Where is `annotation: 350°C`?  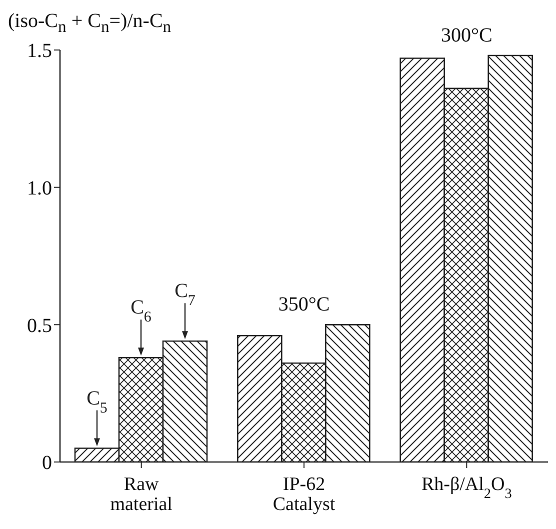
annotation: 350°C is located at coordinates (304, 305).